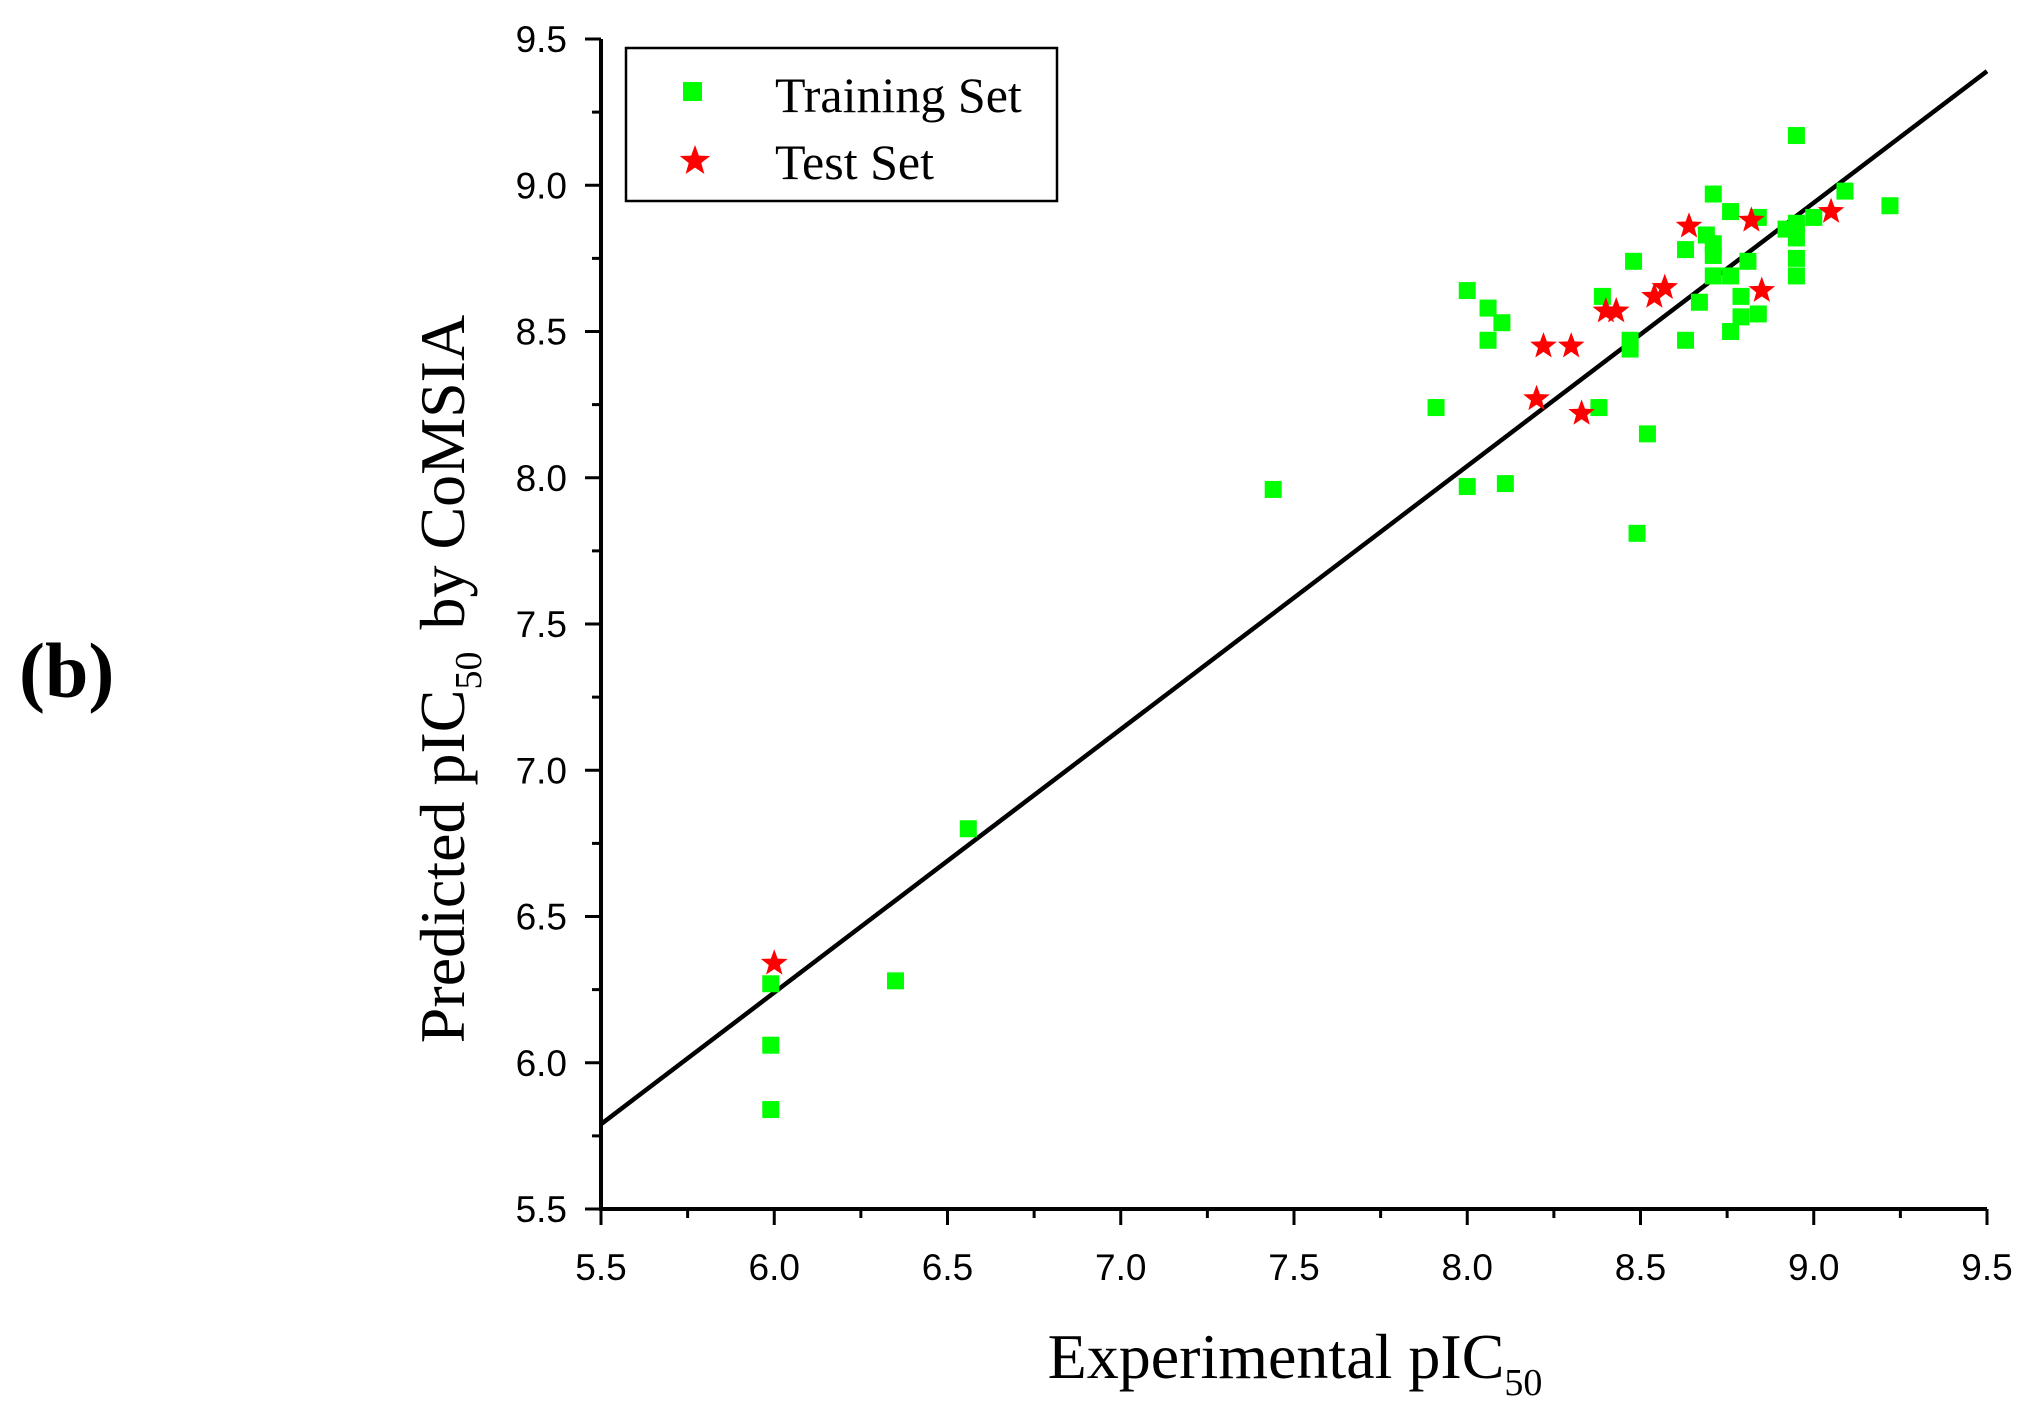 The width and height of the screenshot is (2036, 1426). Describe the element at coordinates (774, 1267) in the screenshot. I see `x-tick-label: 6.0` at that location.